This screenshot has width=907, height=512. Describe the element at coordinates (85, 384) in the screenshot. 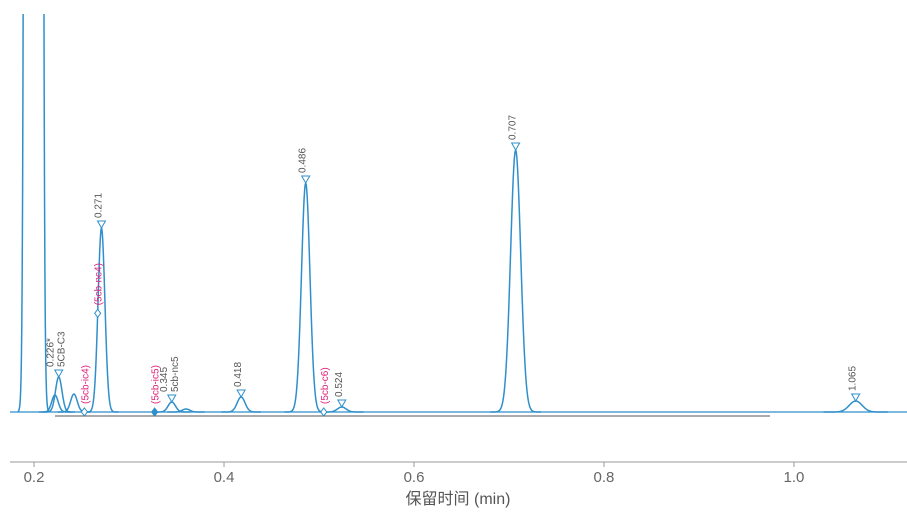

I see `expected-label: (5cb-ic4)` at that location.